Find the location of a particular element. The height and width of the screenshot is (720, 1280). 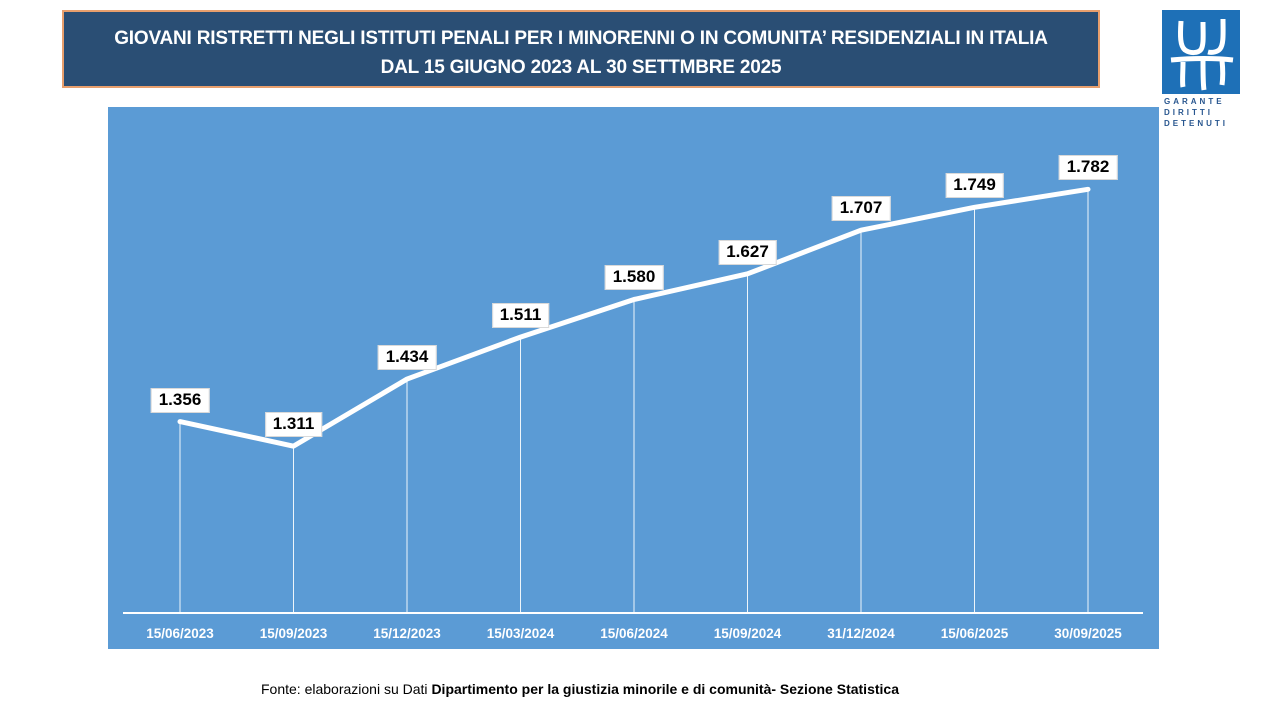

garante-logo-icon is located at coordinates (1201, 52).